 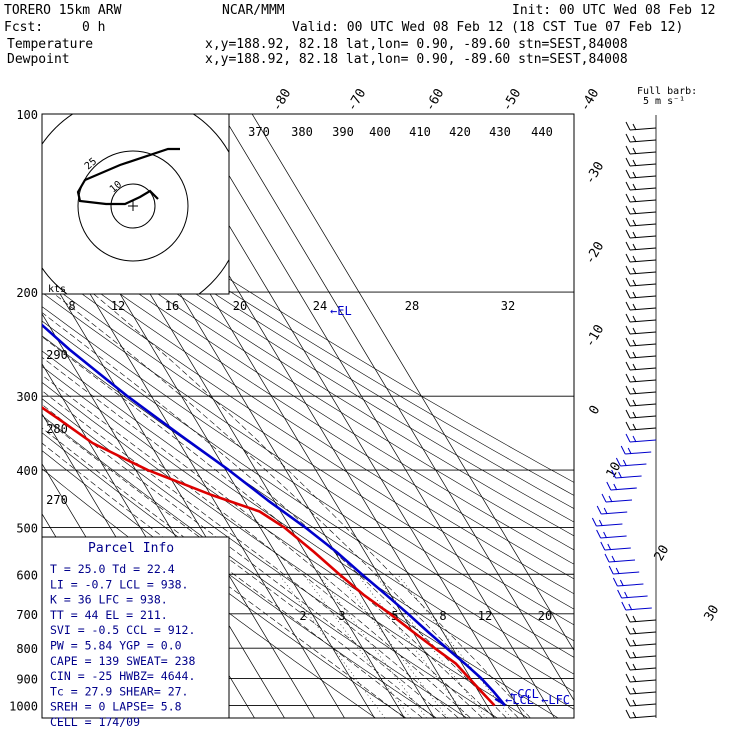 I want to click on pressure-label: 300, so click(x=27, y=397).